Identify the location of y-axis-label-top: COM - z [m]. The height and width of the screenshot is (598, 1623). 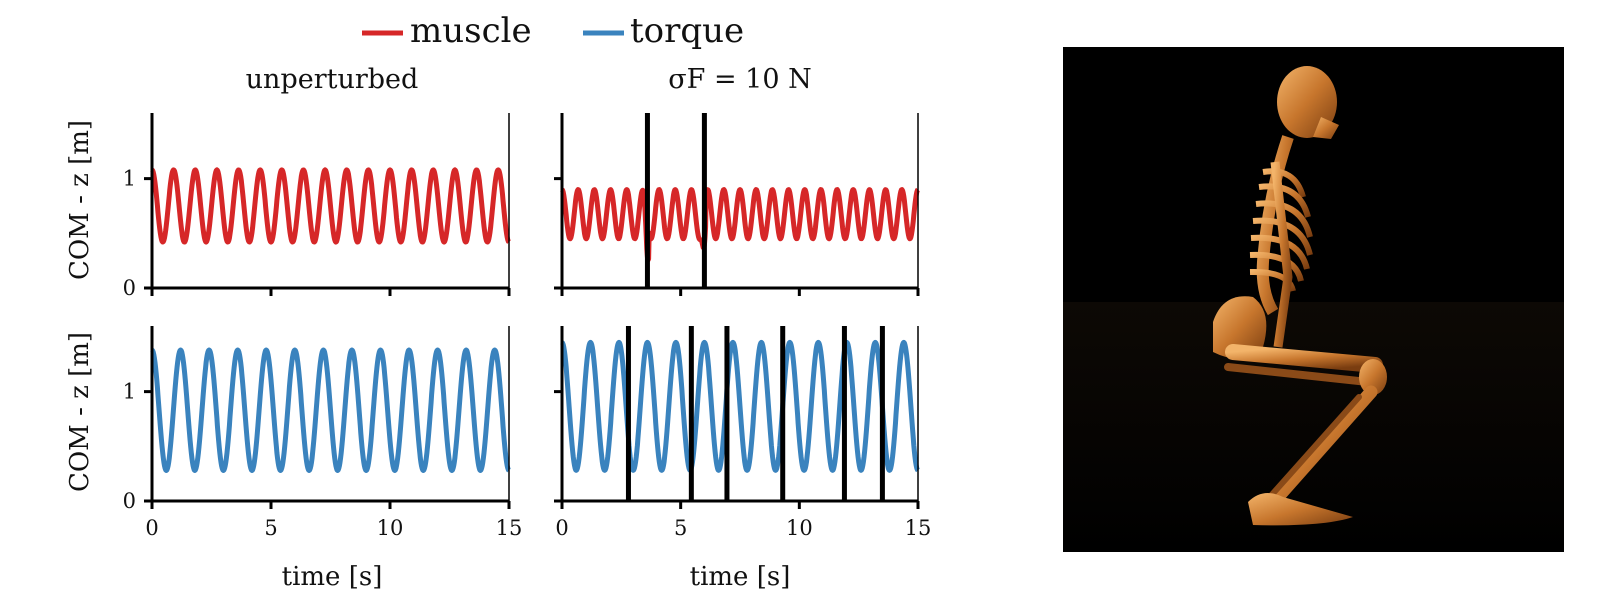
(80, 200).